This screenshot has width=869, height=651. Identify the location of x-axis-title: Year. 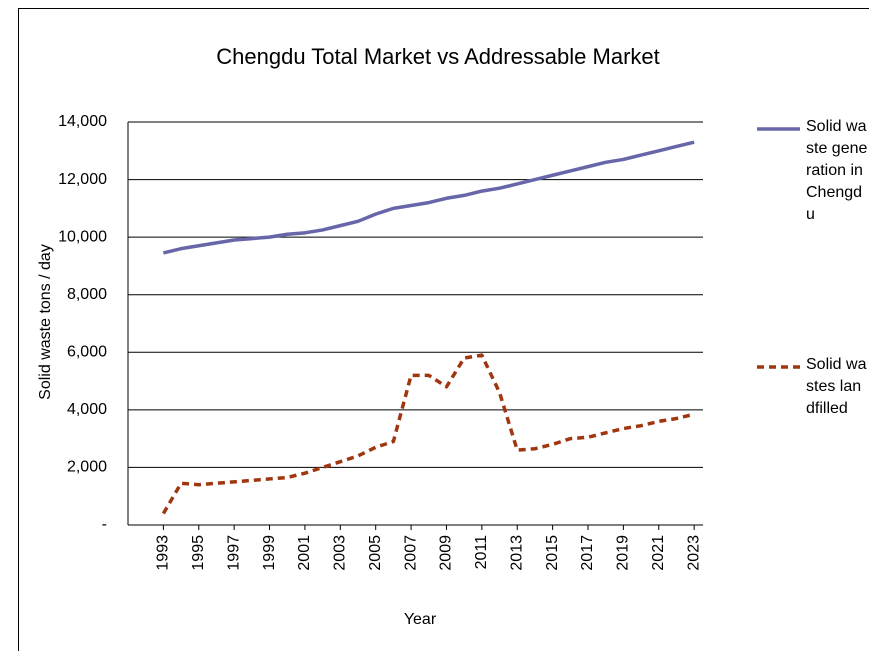
(420, 619).